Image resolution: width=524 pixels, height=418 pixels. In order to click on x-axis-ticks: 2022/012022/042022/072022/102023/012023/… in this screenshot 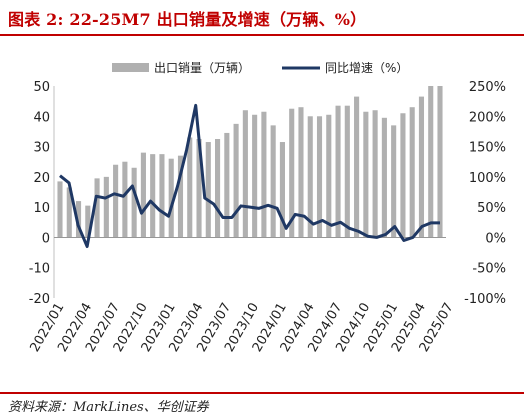, I will do `click(241, 328)`.